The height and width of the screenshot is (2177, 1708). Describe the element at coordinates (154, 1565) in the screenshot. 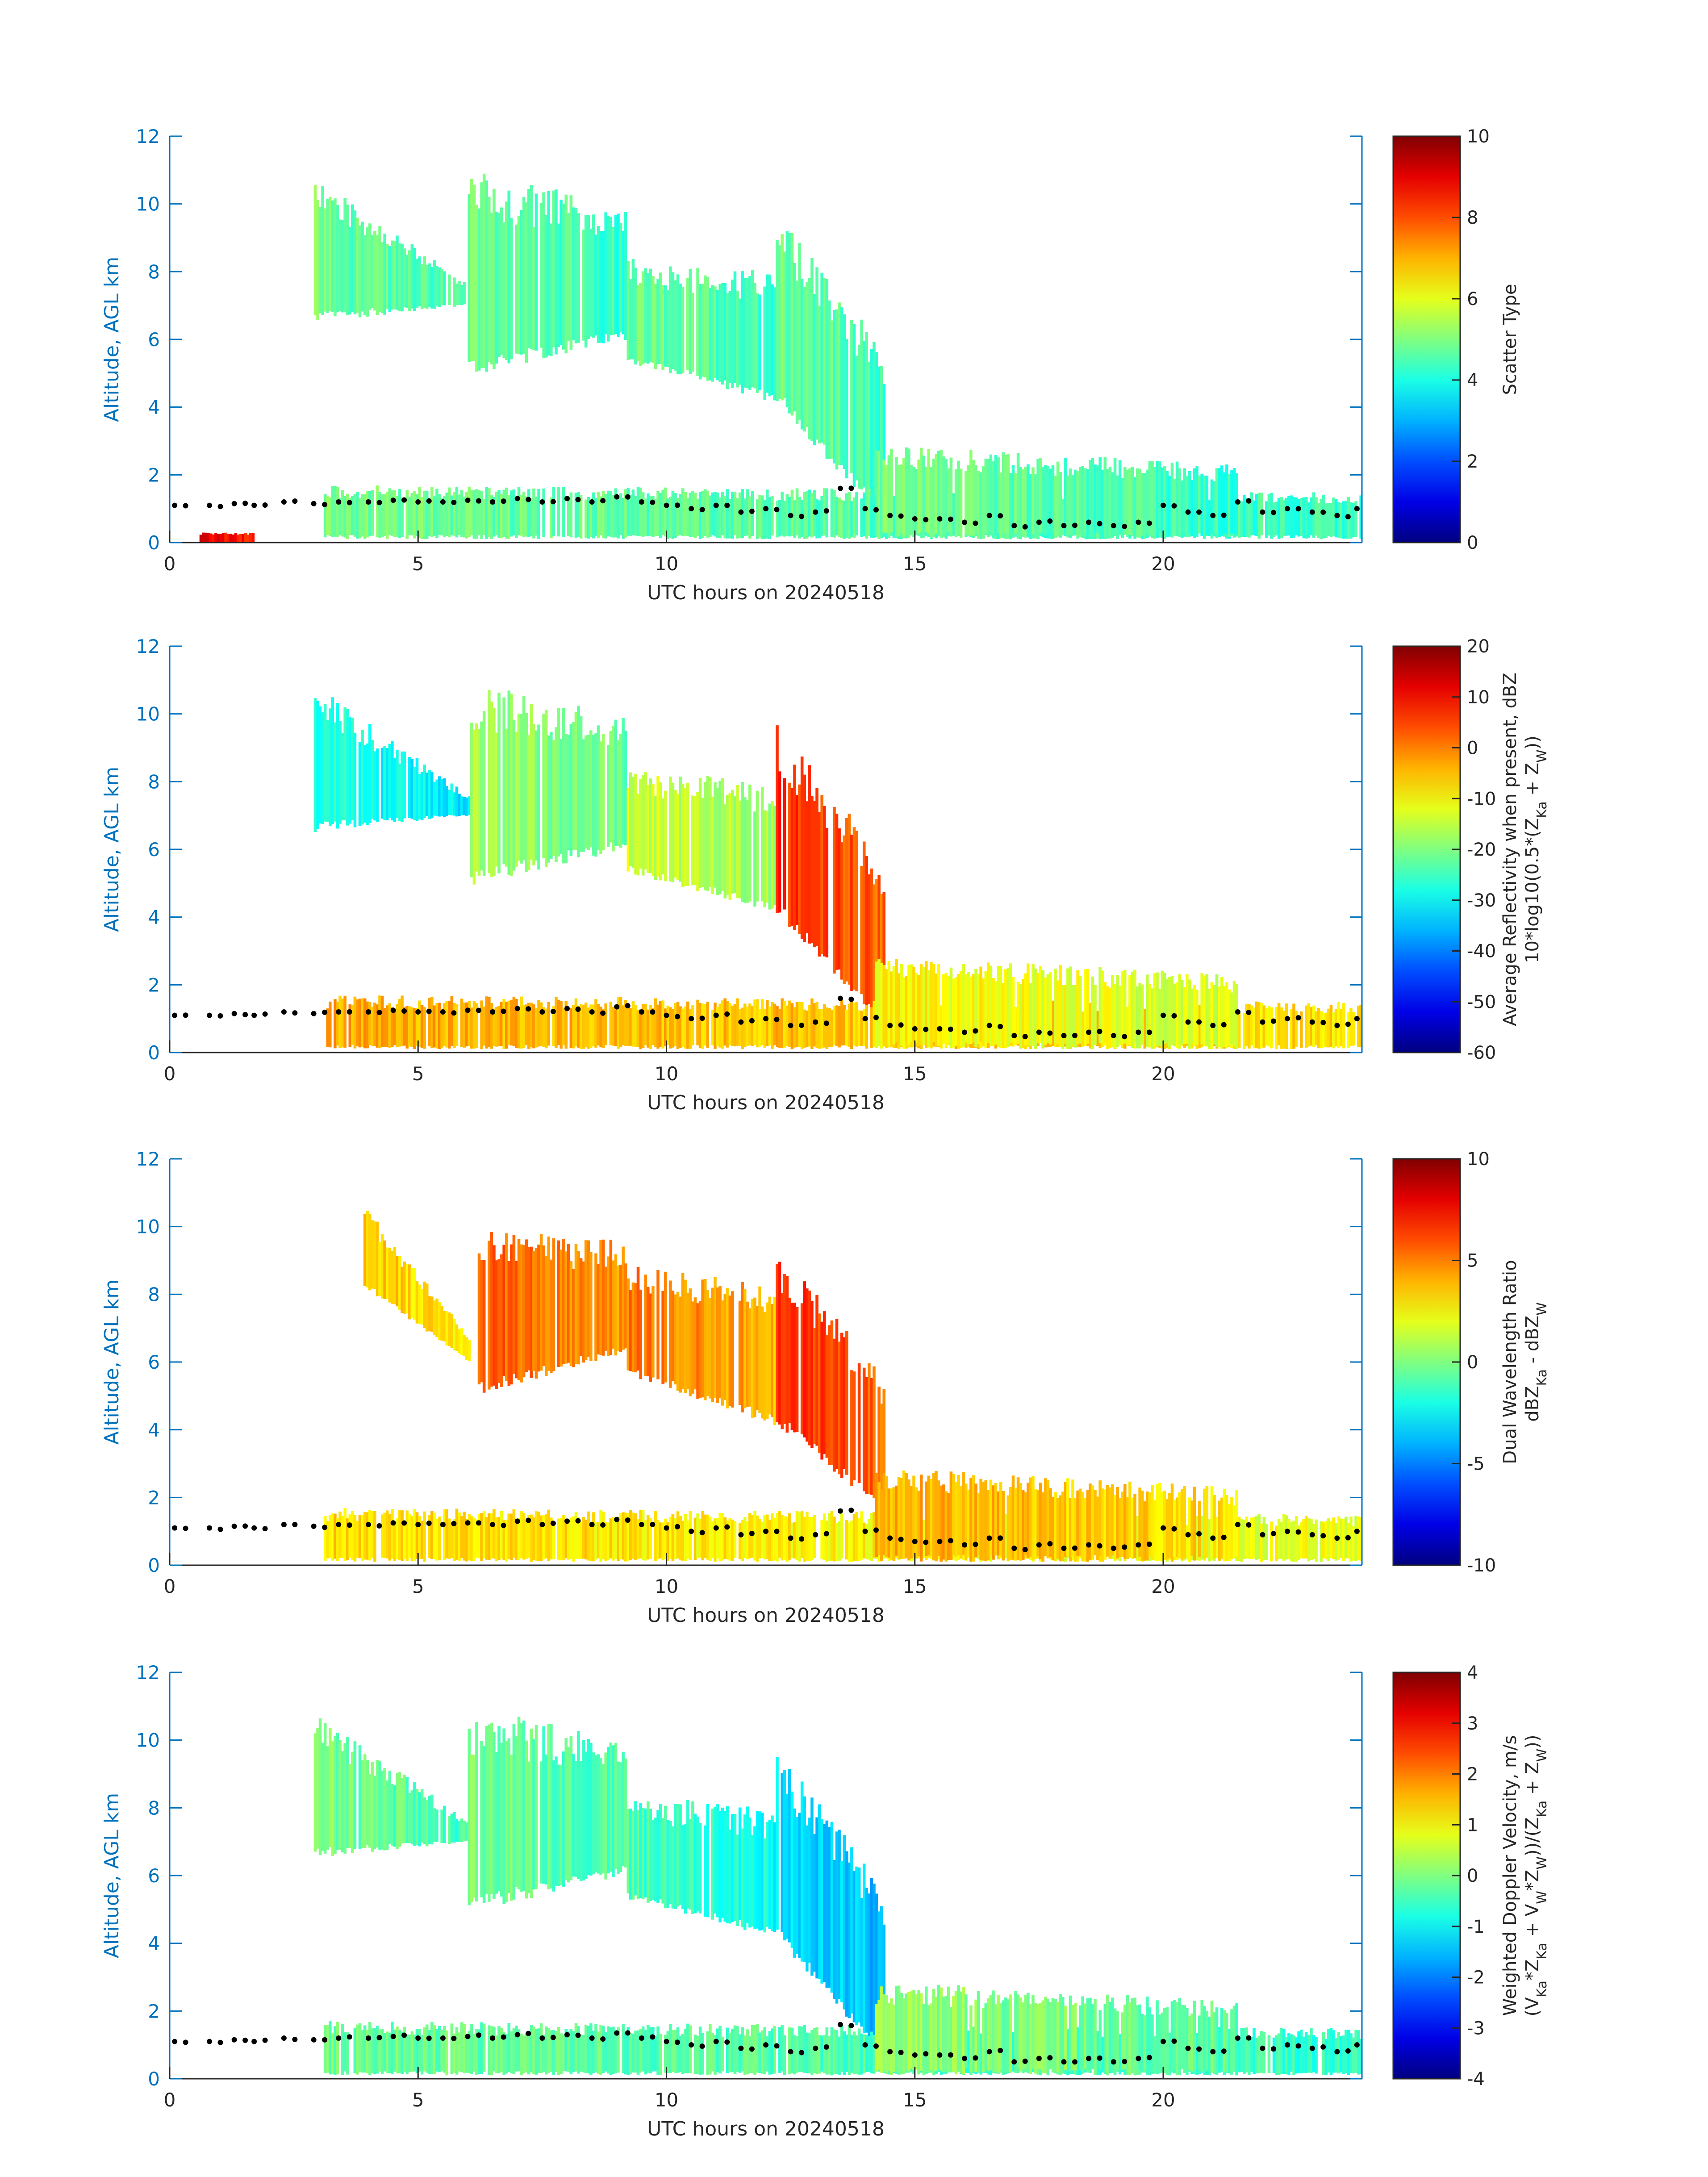

I see `y-tick-label: 0` at that location.